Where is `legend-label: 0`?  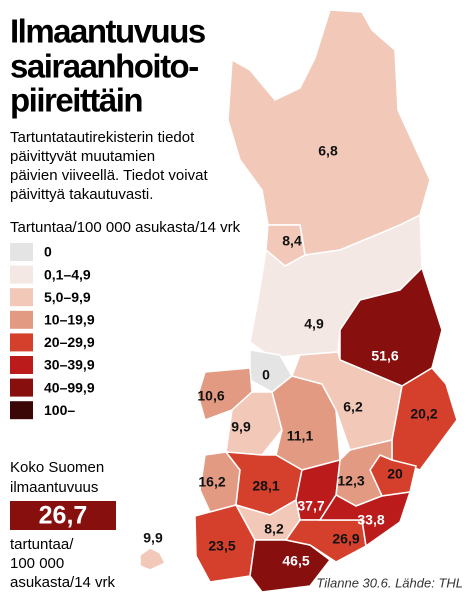
legend-label: 0 is located at coordinates (48, 252).